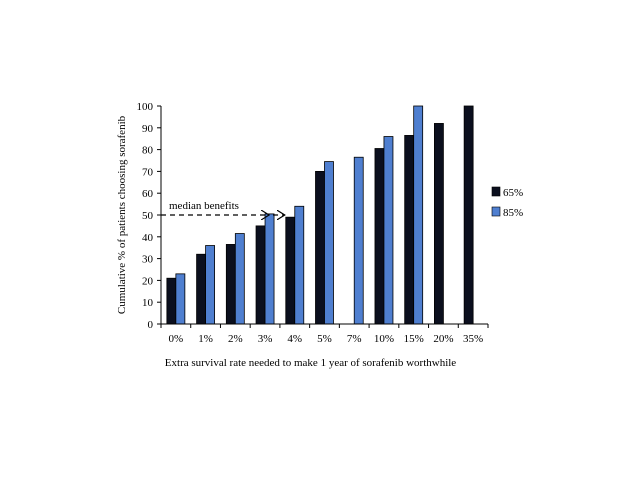 This screenshot has height=480, width=640. What do you see at coordinates (513, 213) in the screenshot?
I see `legend-label: 85%` at bounding box center [513, 213].